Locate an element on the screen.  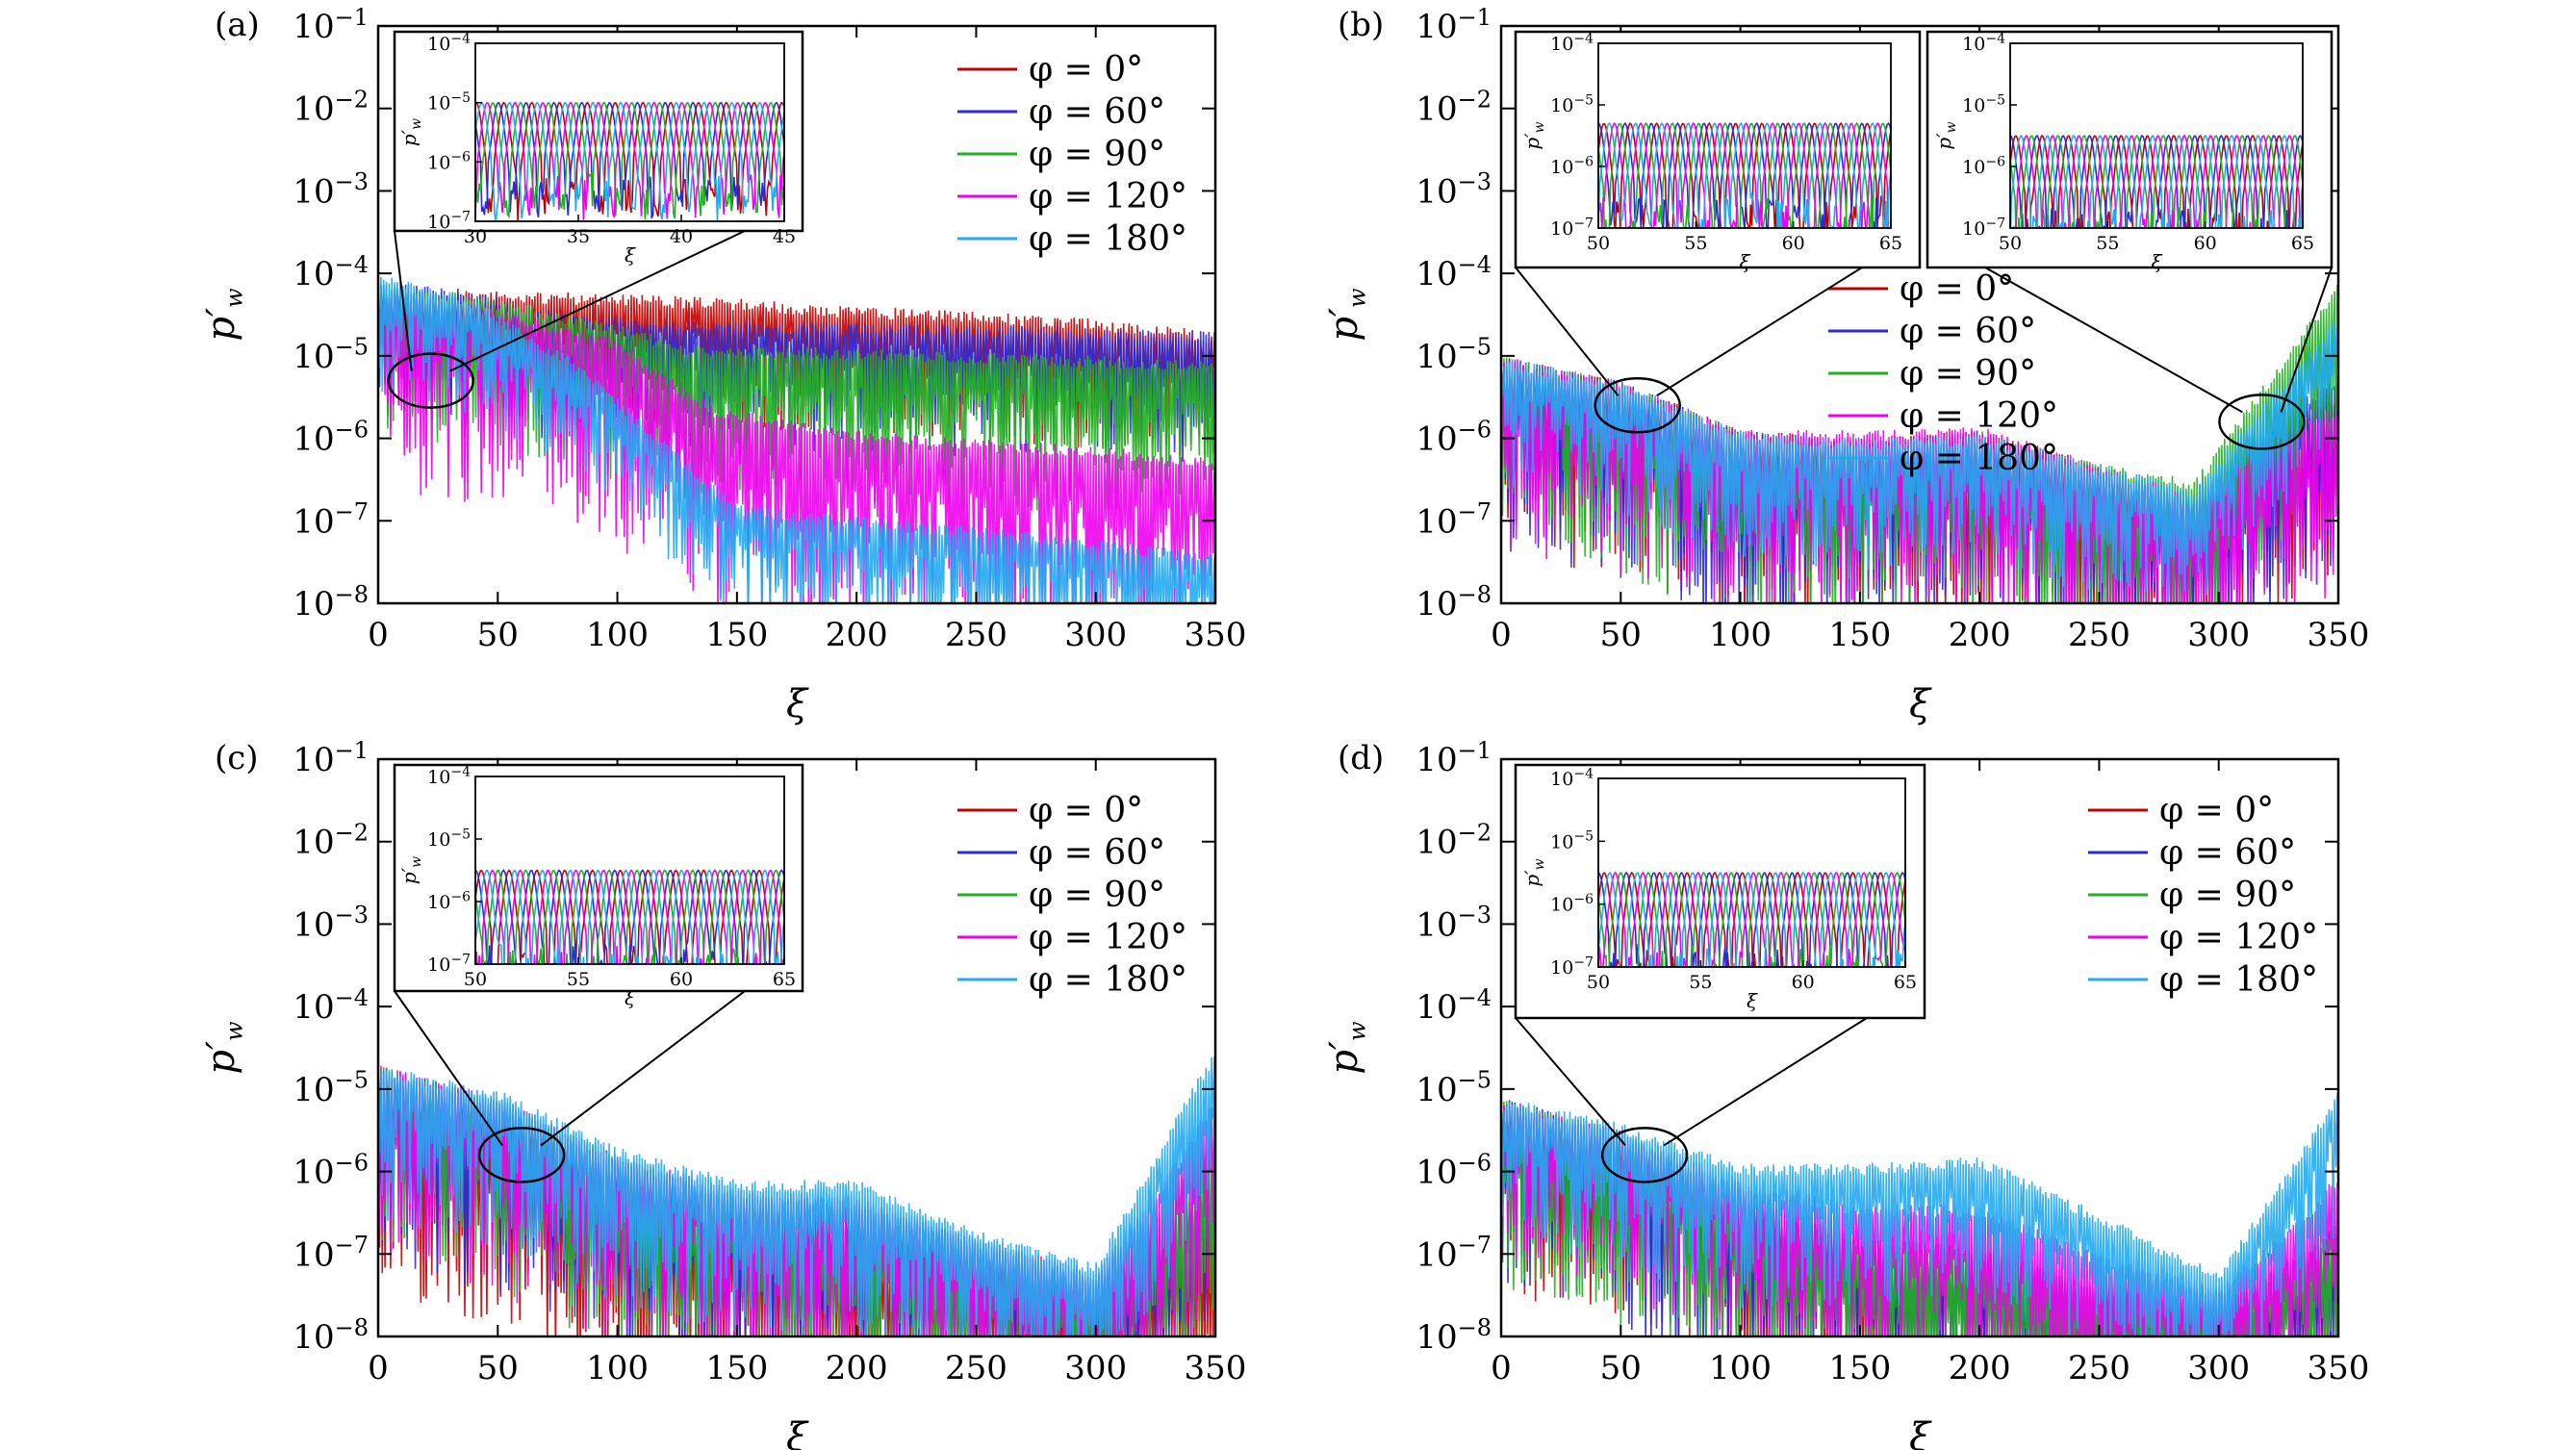
inset: 30 35 40 45 10⁻⁷ 10⁻⁶ 10⁻⁵ 10⁻⁴ ξ p′w is located at coordinates (595, 219).